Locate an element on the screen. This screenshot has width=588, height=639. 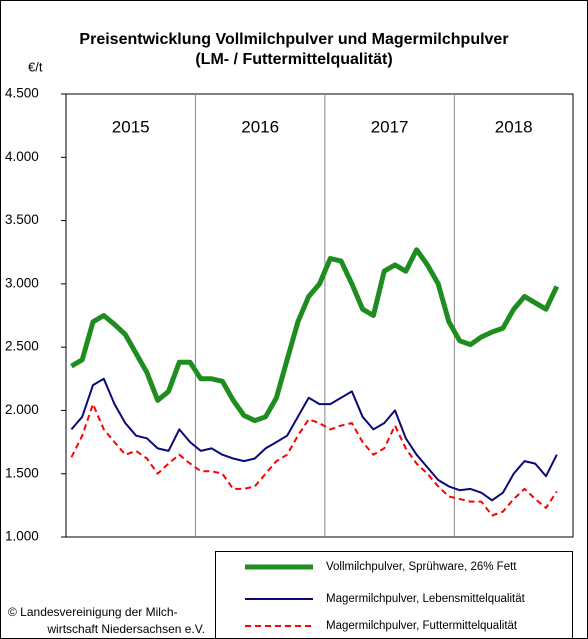
year-label: 2016 is located at coordinates (260, 126).